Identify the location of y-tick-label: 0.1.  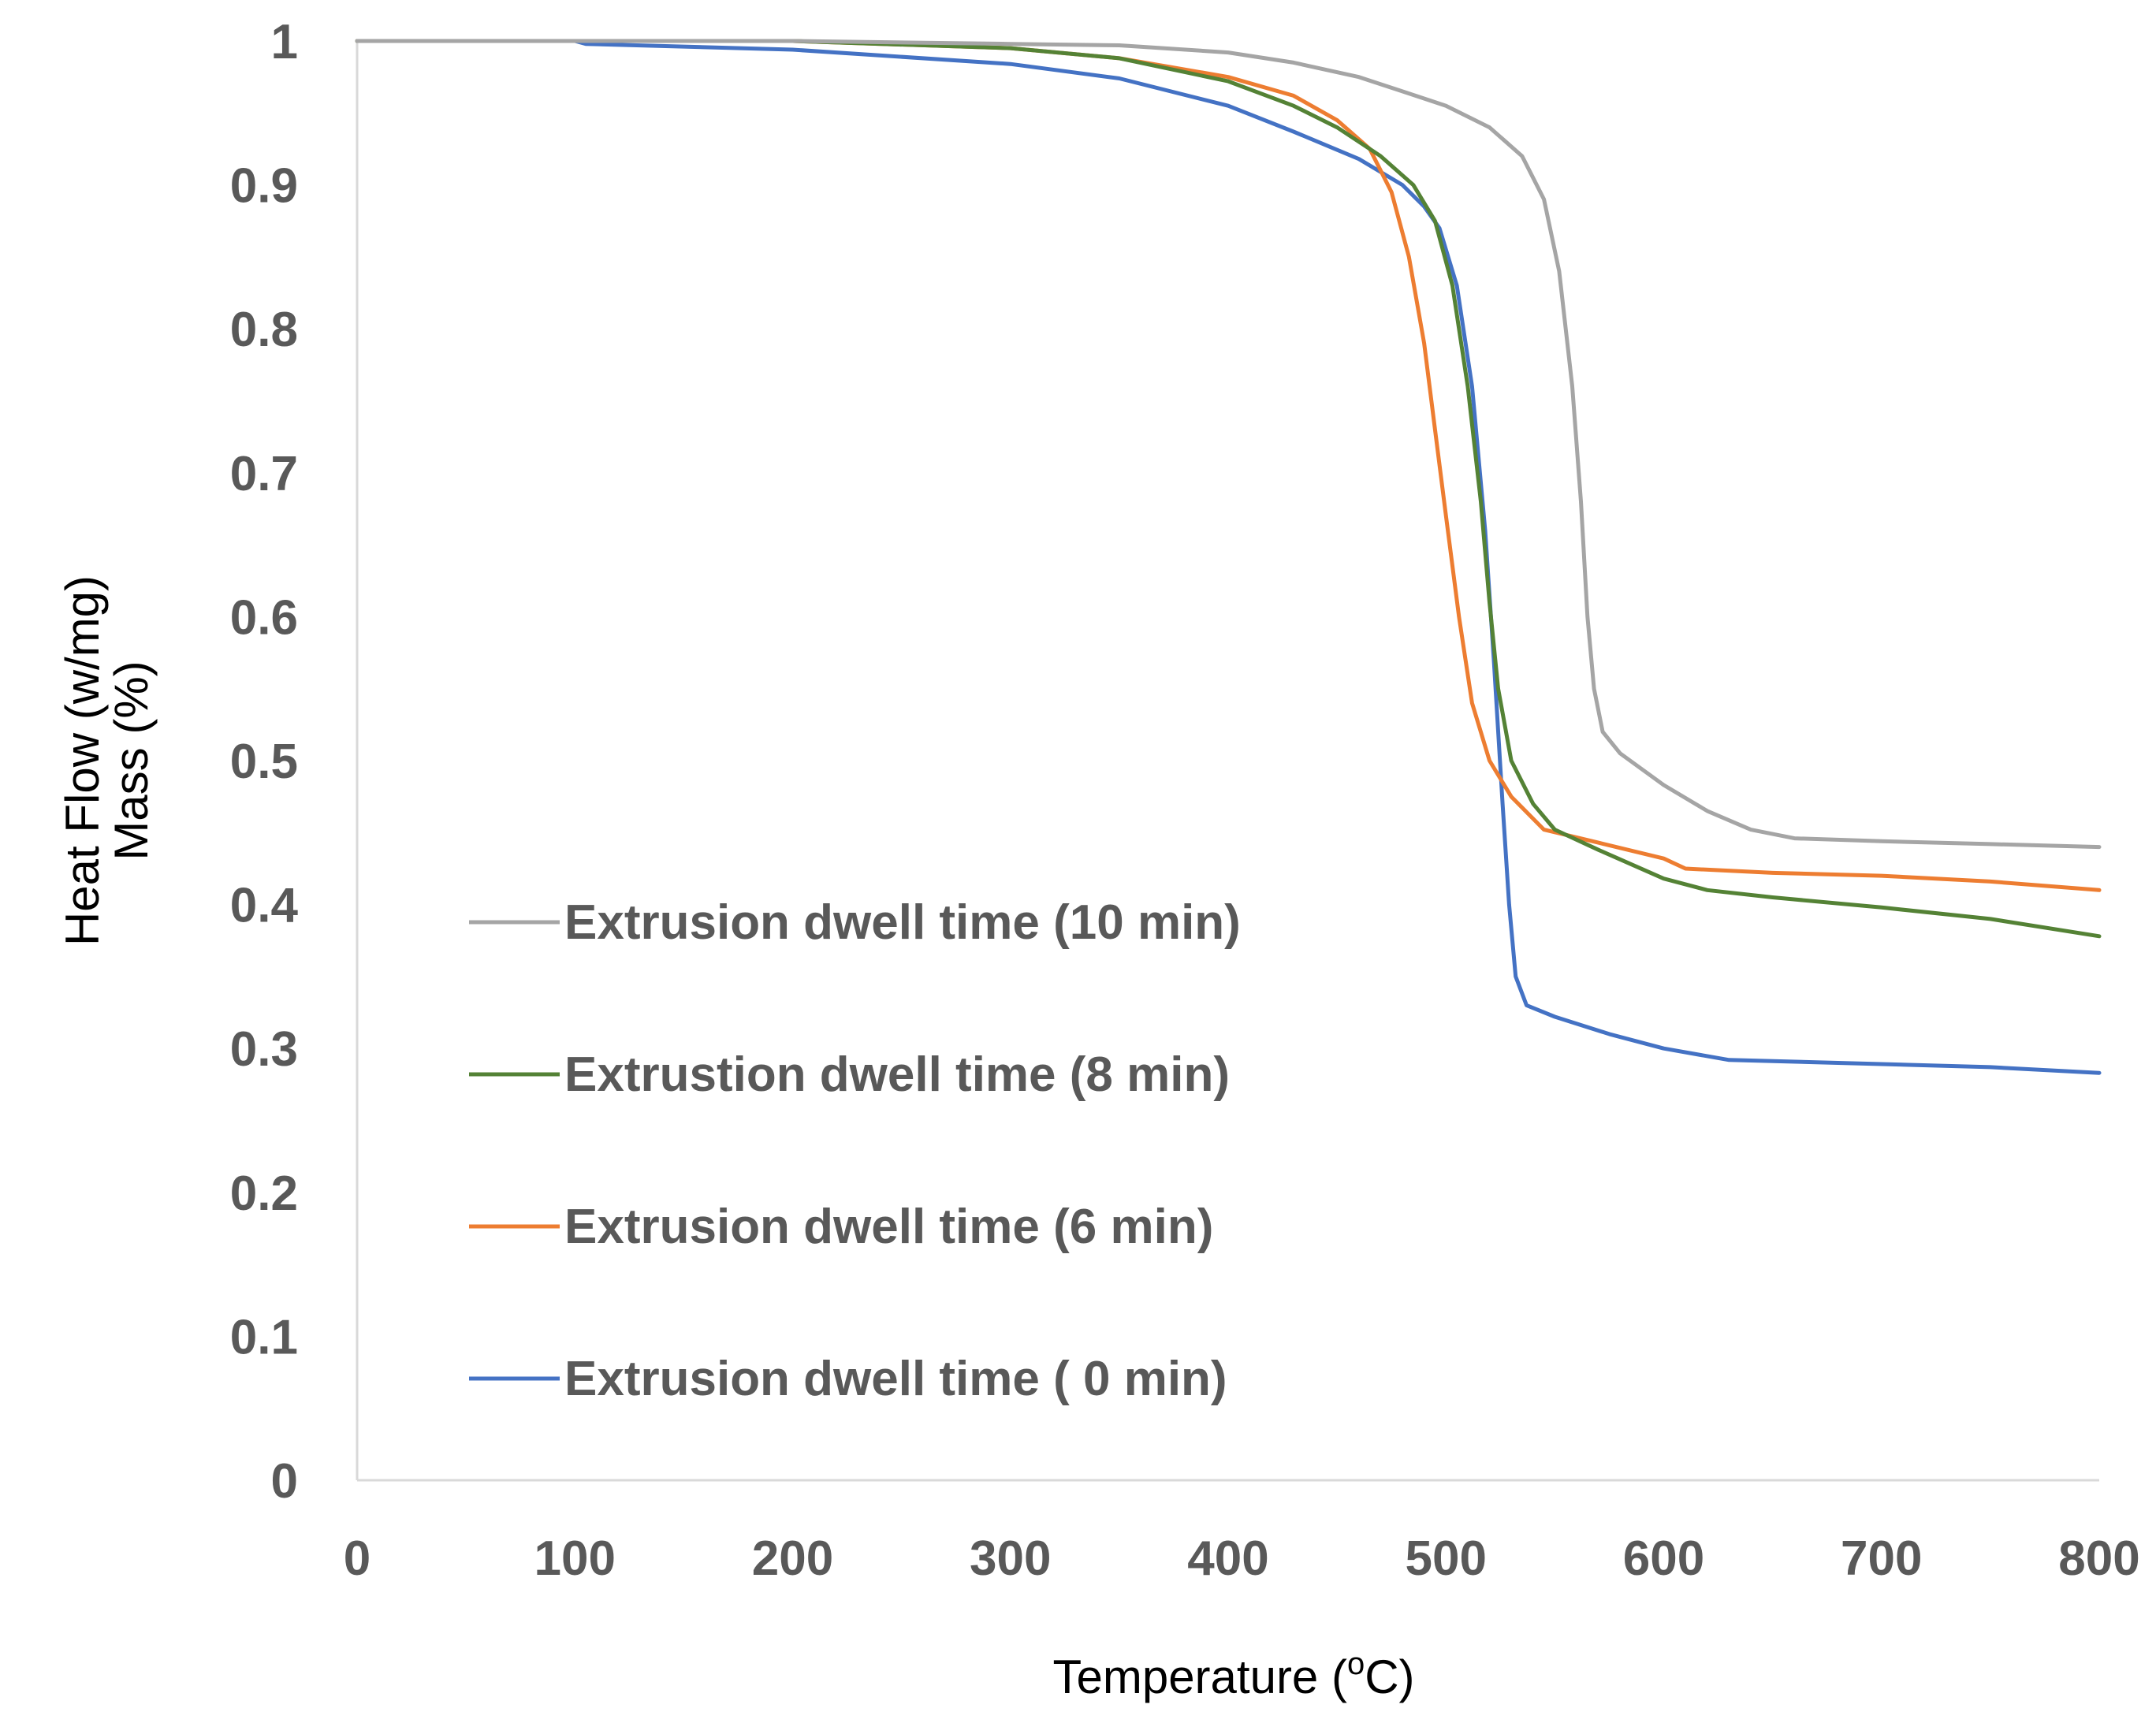
(264, 1337).